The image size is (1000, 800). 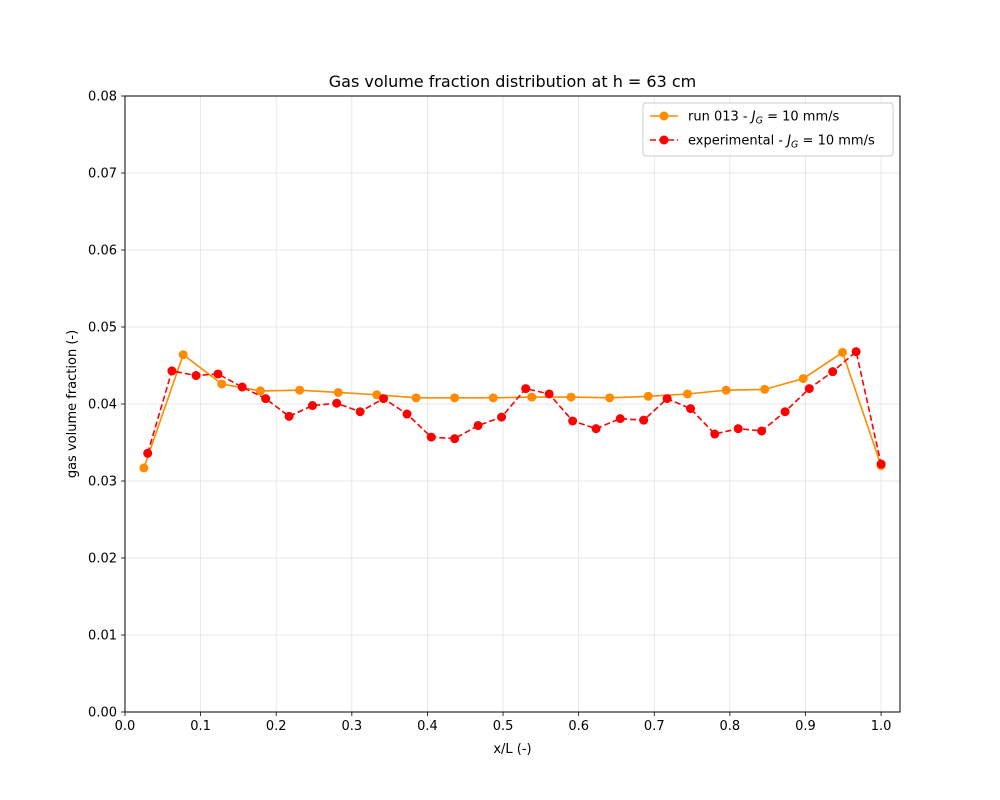 I want to click on x-tick-label: 0.9, so click(x=805, y=726).